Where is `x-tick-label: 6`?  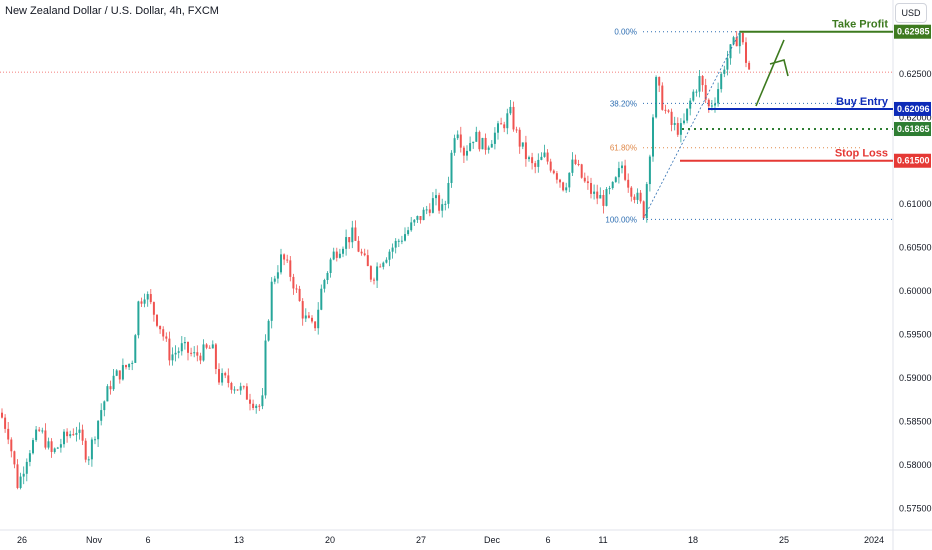 x-tick-label: 6 is located at coordinates (147, 540).